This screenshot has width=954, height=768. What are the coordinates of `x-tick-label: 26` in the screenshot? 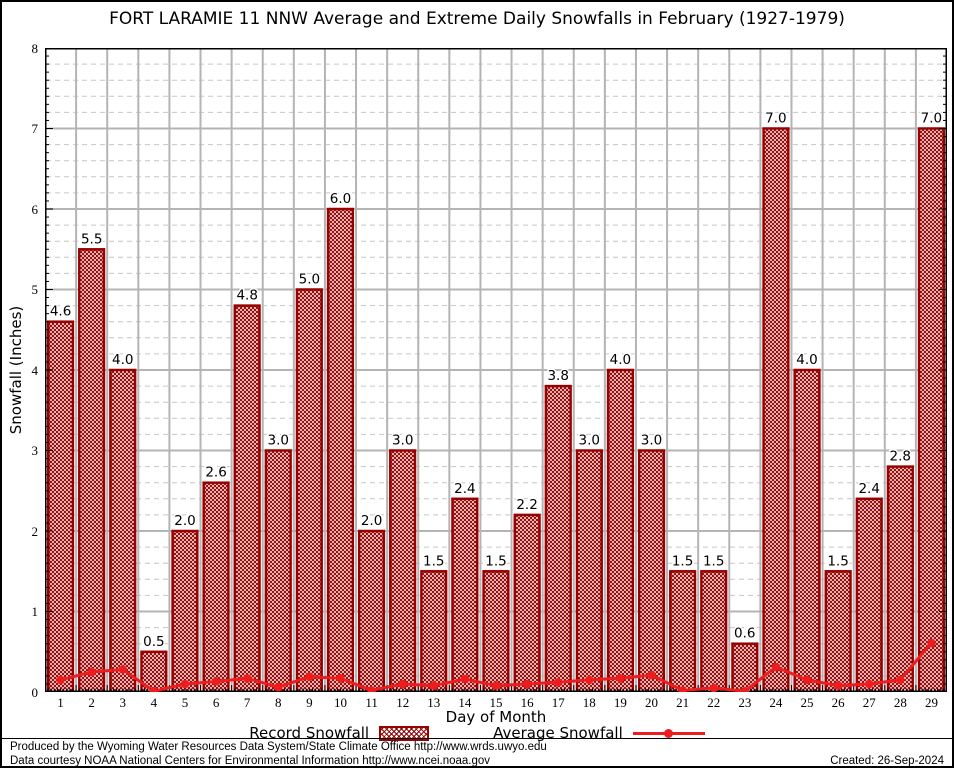 It's located at (838, 702).